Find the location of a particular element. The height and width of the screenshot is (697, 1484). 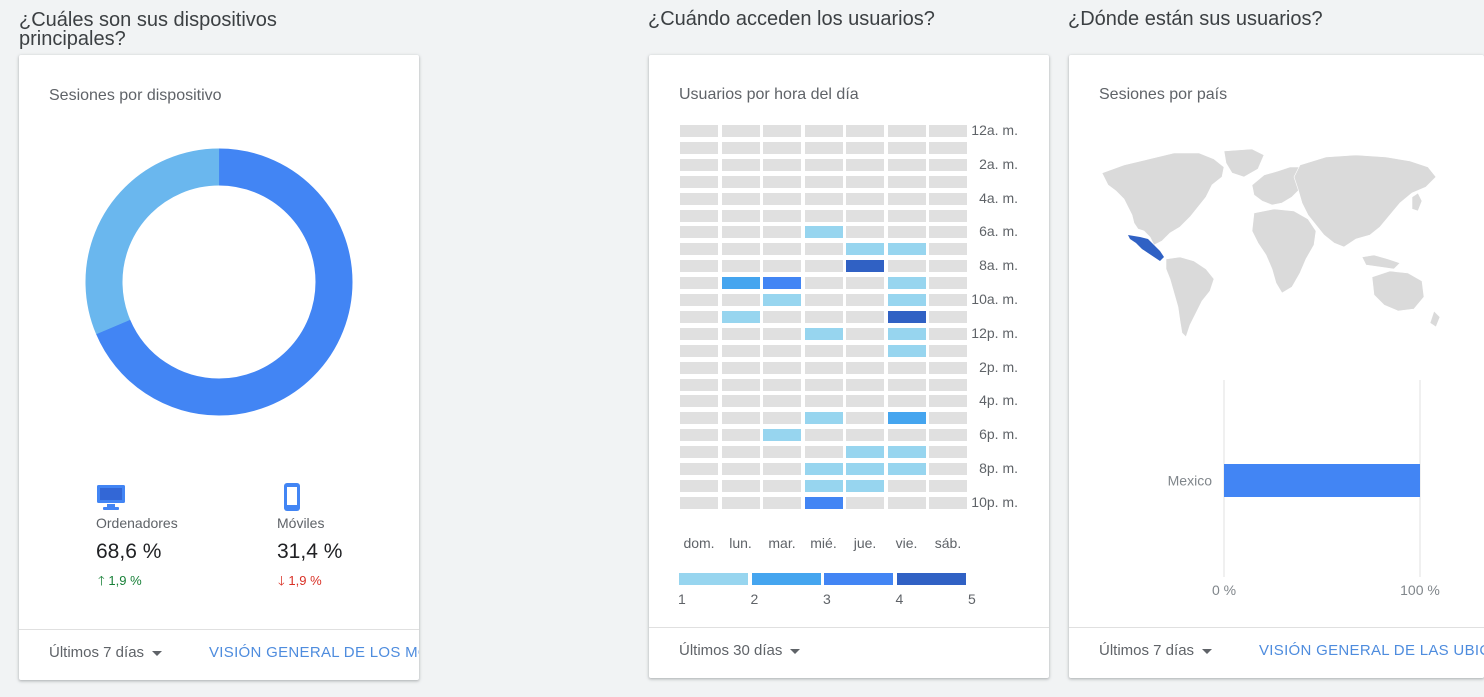

date-range-dropdown: Últimos 30 días is located at coordinates (740, 650).